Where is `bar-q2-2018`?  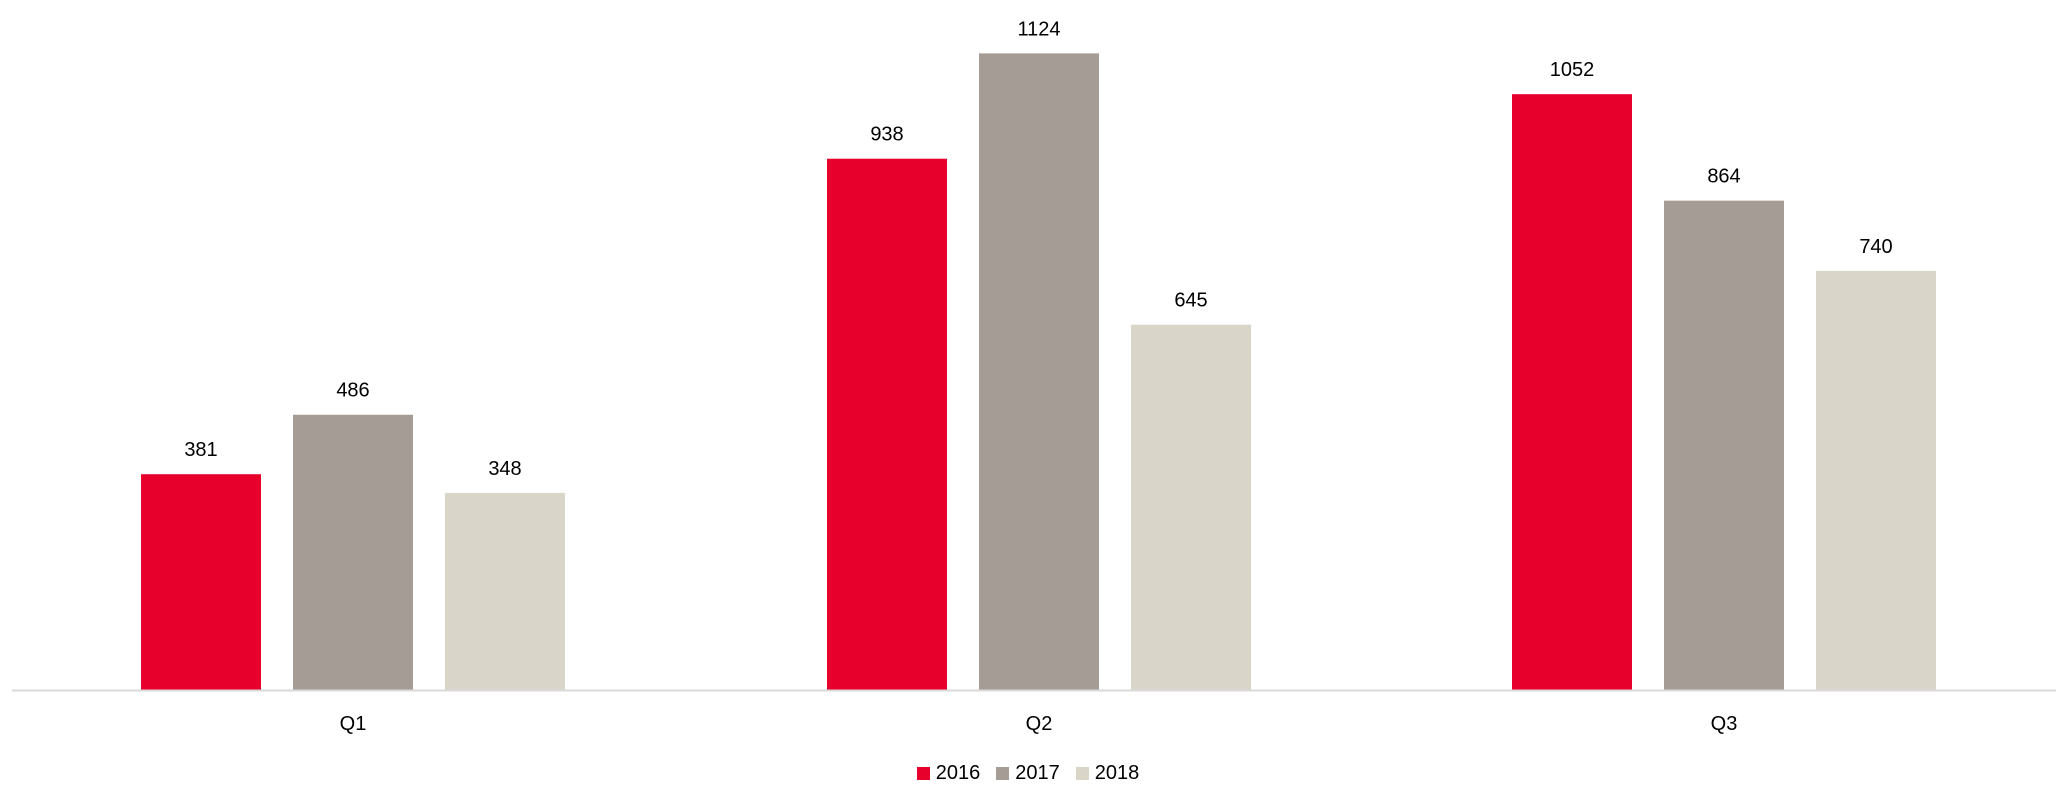 bar-q2-2018 is located at coordinates (1191, 507).